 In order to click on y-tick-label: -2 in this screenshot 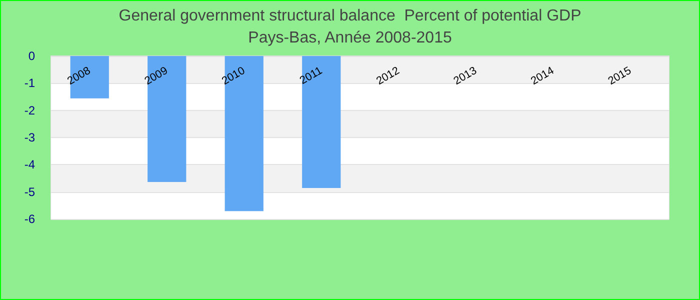, I will do `click(30, 110)`.